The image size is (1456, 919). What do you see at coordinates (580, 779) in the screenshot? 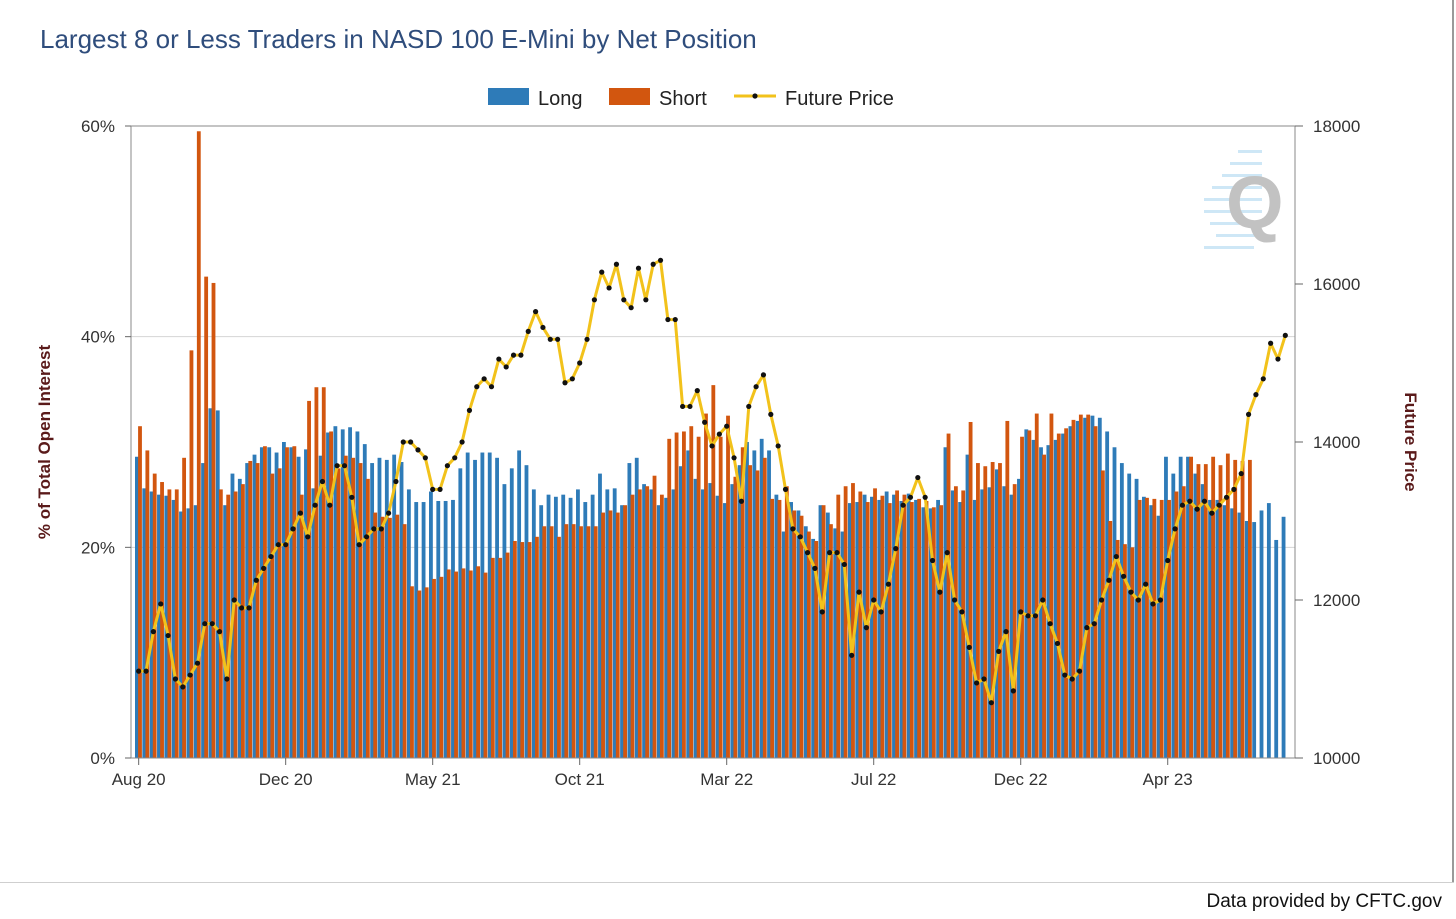
I see `x-tick-label: Oct 21` at bounding box center [580, 779].